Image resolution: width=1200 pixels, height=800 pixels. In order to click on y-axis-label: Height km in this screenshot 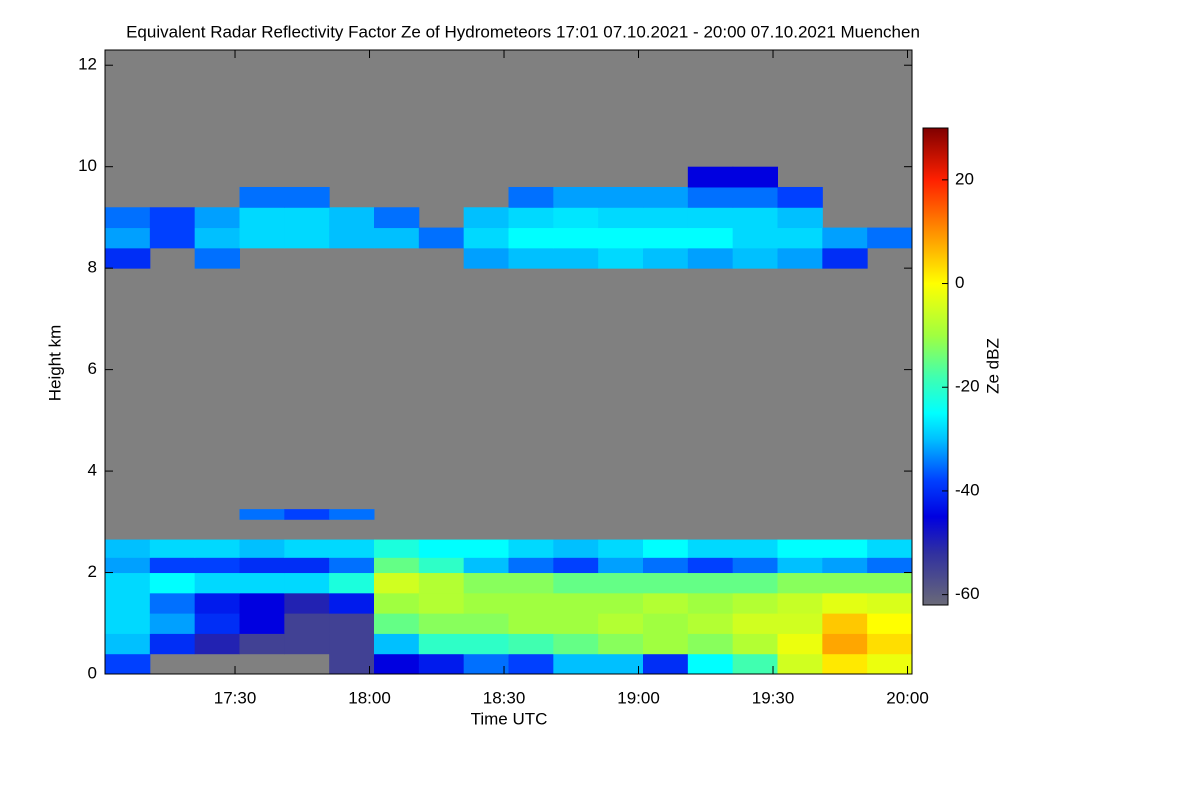, I will do `click(54, 363)`.